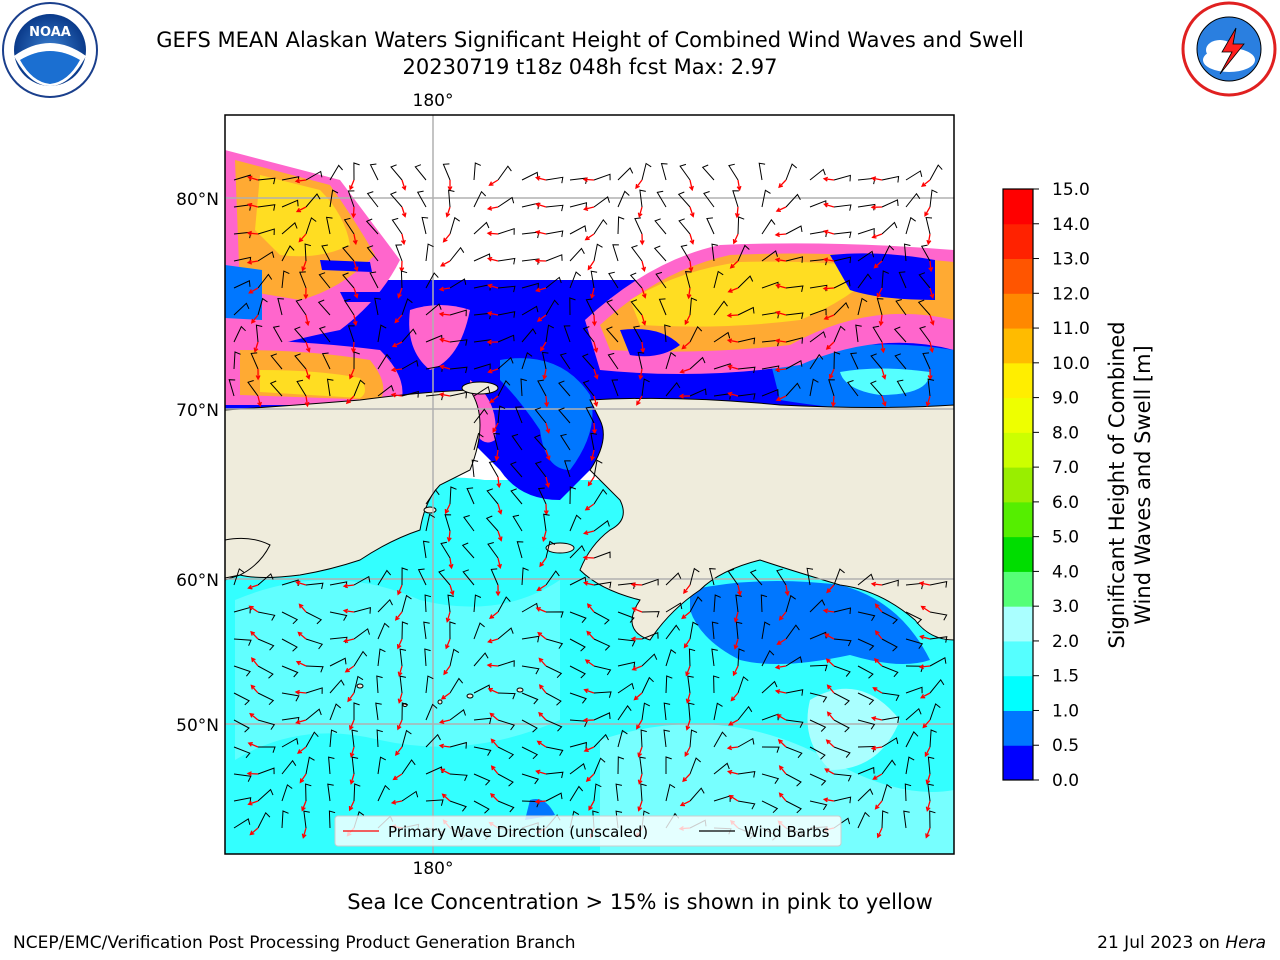 The height and width of the screenshot is (960, 1280). I want to click on colorbar-label-line1: Significant Height of Combined, so click(1117, 484).